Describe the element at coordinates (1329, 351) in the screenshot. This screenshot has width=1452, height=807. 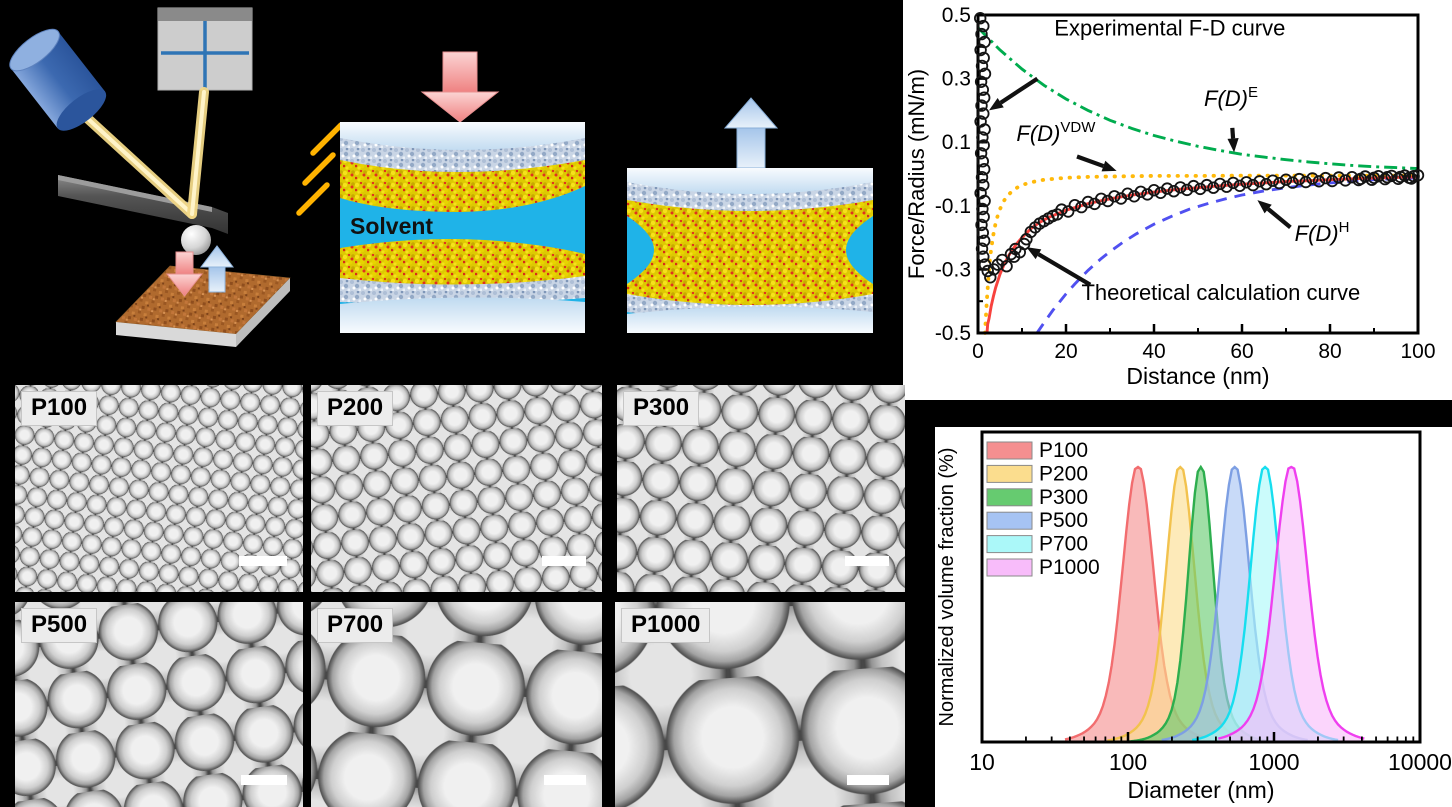
I see `svg-text: 80` at that location.